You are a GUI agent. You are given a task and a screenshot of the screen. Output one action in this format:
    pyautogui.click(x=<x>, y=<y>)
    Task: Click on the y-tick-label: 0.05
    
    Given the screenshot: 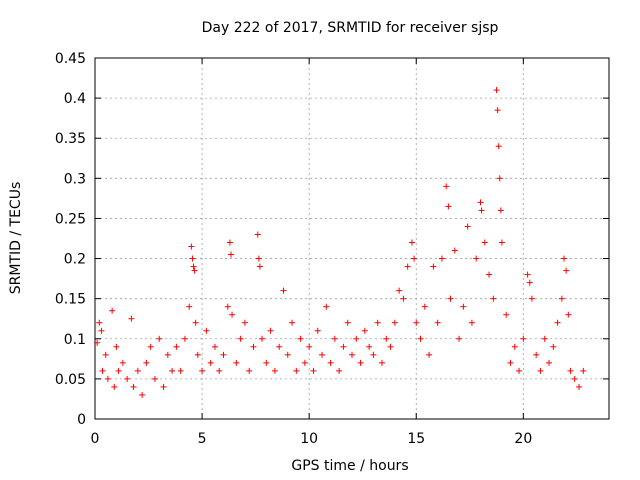 What is the action you would take?
    pyautogui.click(x=70, y=380)
    